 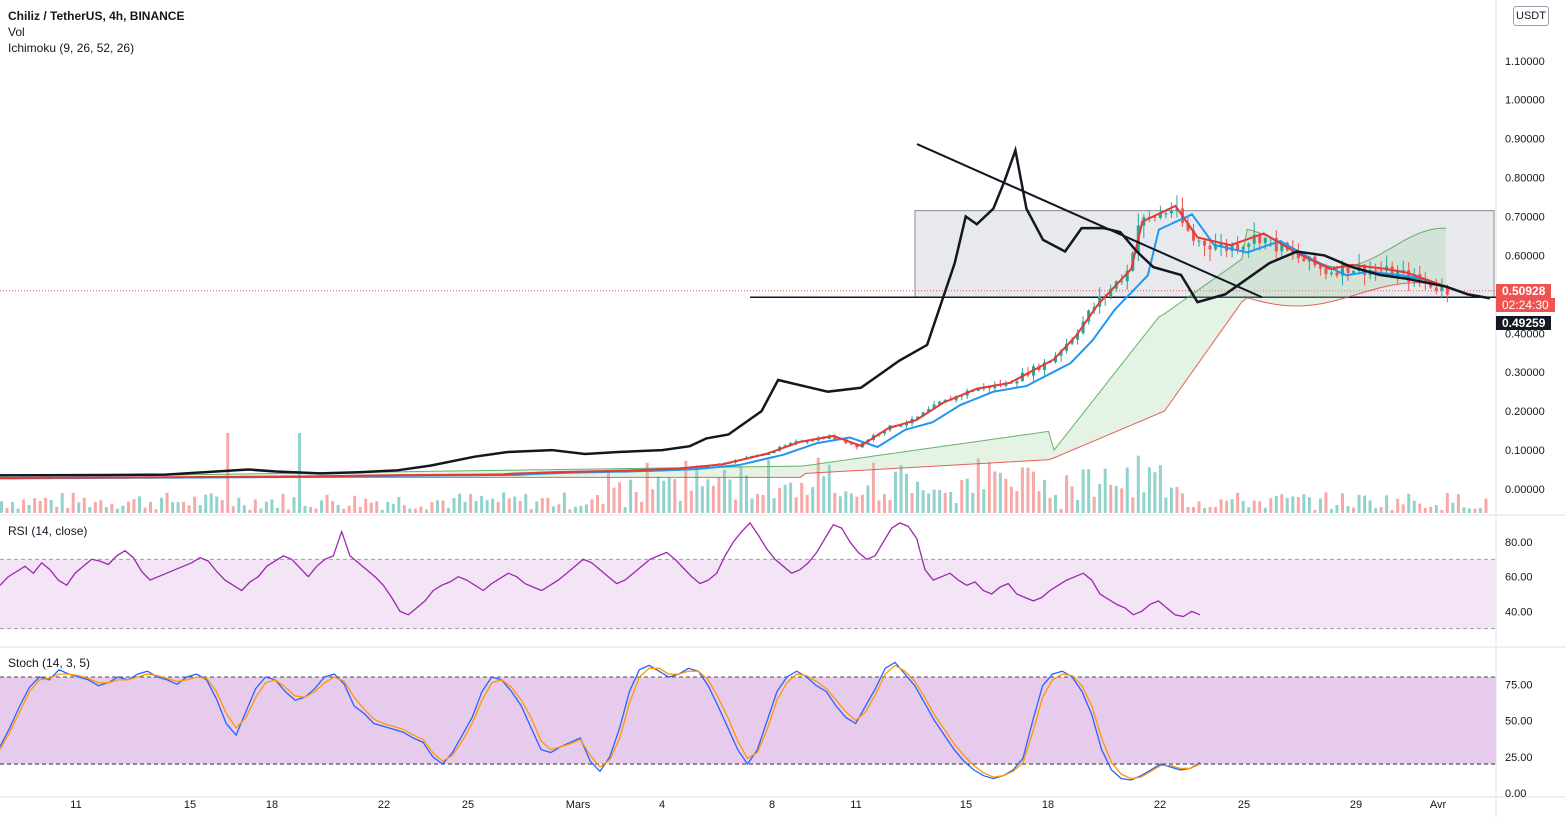 What do you see at coordinates (1160, 805) in the screenshot?
I see `time-tick-label: 22` at bounding box center [1160, 805].